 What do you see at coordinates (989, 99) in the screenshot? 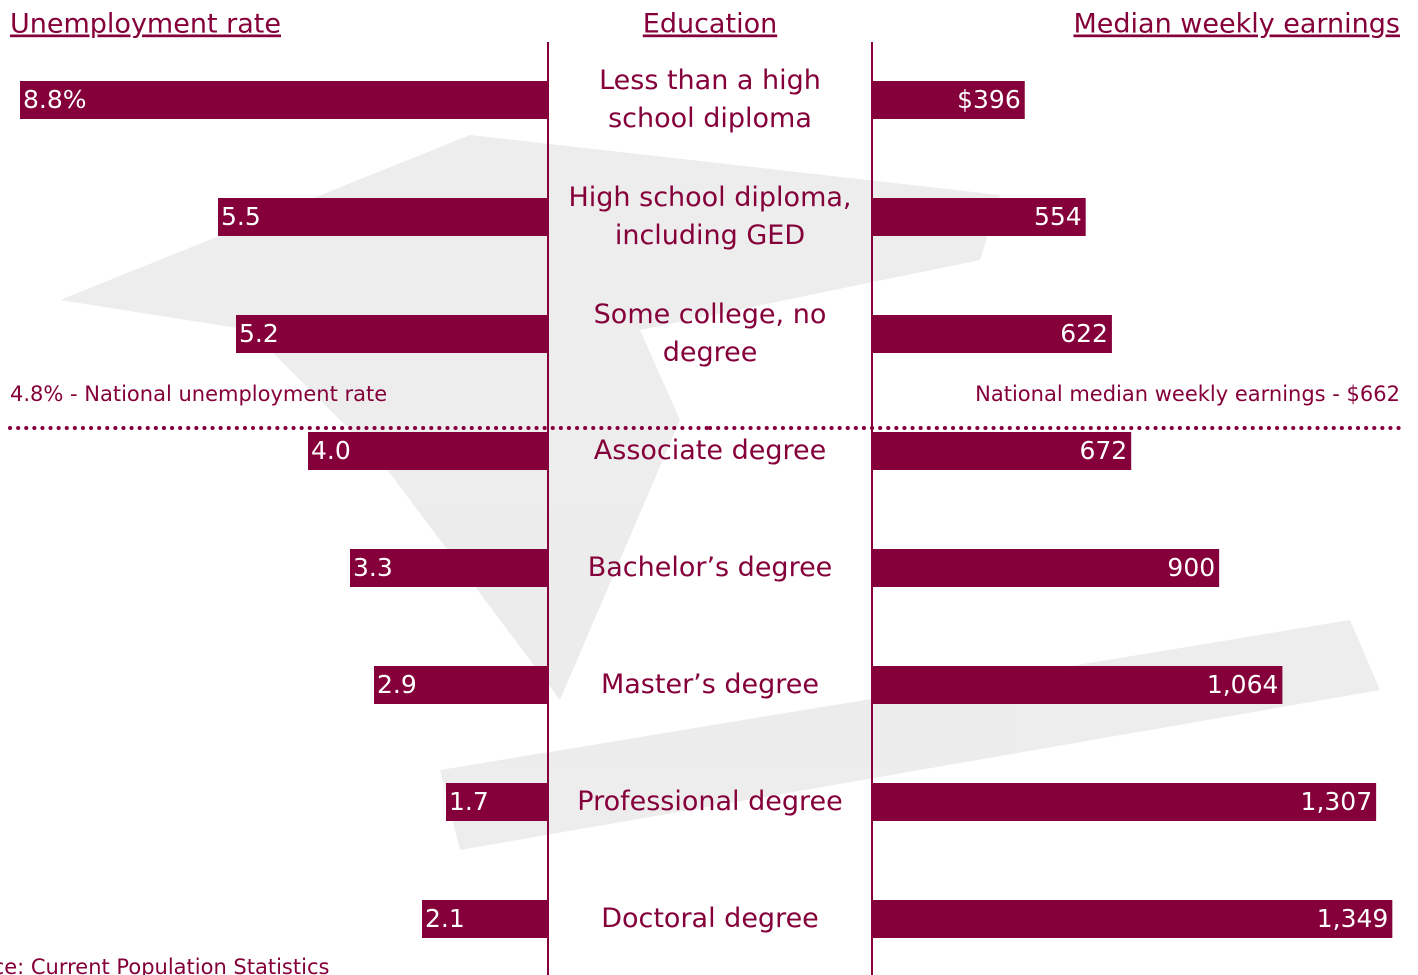
I see `value-label: $396` at bounding box center [989, 99].